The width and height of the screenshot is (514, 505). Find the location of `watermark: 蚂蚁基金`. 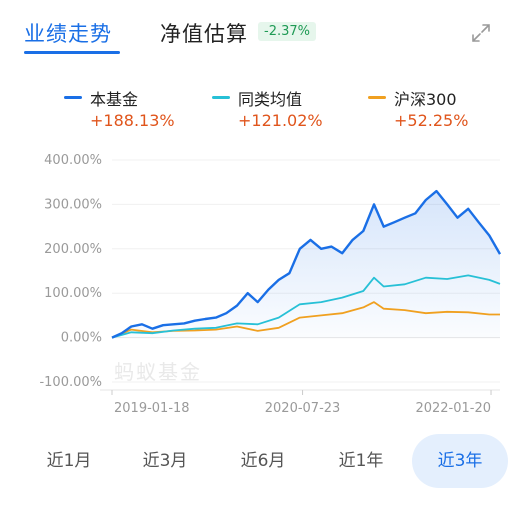

watermark: 蚂蚁基金 is located at coordinates (158, 372).